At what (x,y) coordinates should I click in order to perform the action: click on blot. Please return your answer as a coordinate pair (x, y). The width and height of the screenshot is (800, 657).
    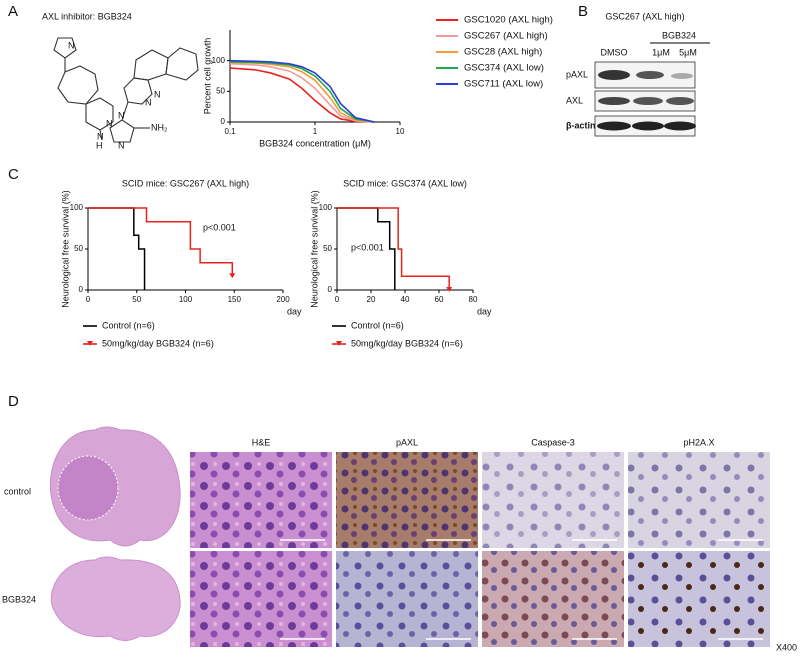
    Looking at the image, I should click on (645, 99).